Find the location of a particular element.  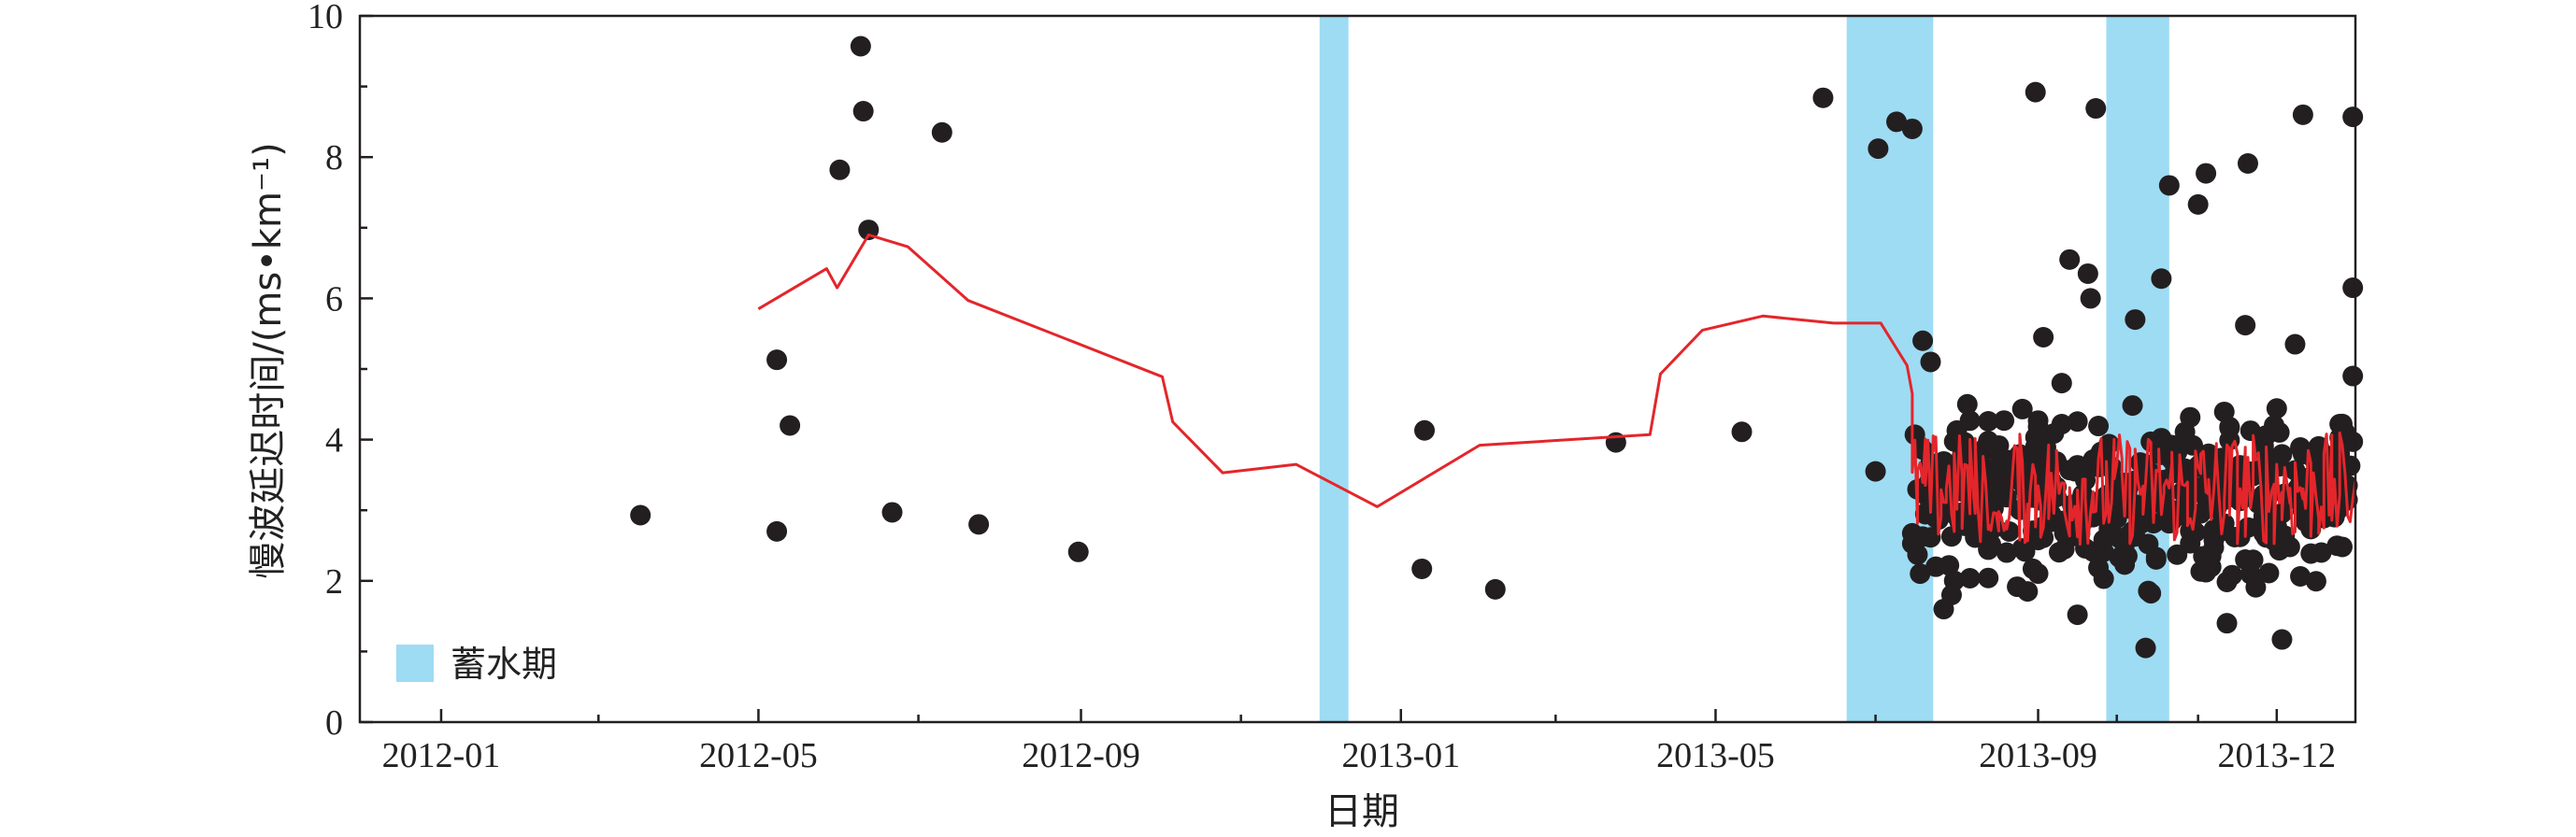

x-tick-label: 2012-09 is located at coordinates (1081, 755).